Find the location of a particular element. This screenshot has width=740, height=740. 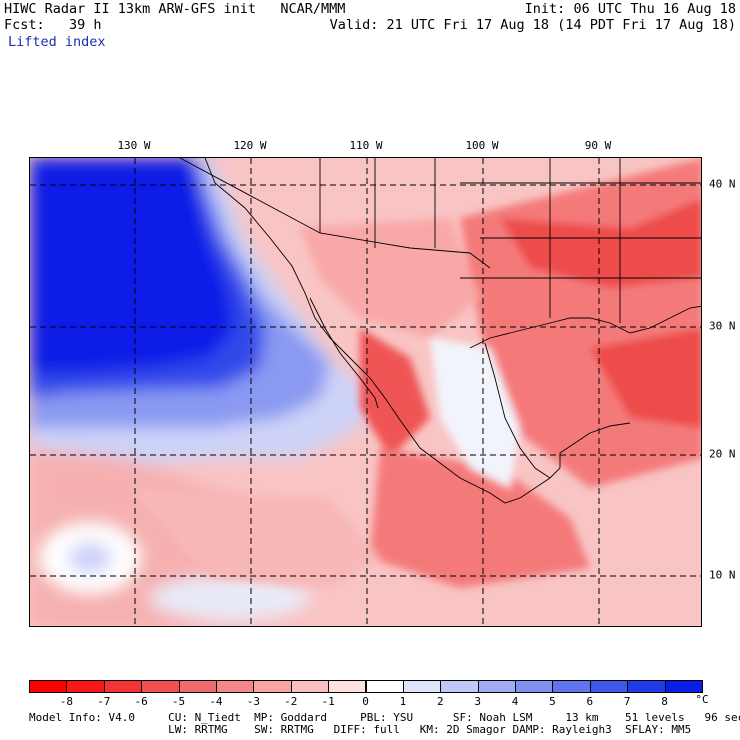

colorbar-tick-label: -2 is located at coordinates (291, 701).